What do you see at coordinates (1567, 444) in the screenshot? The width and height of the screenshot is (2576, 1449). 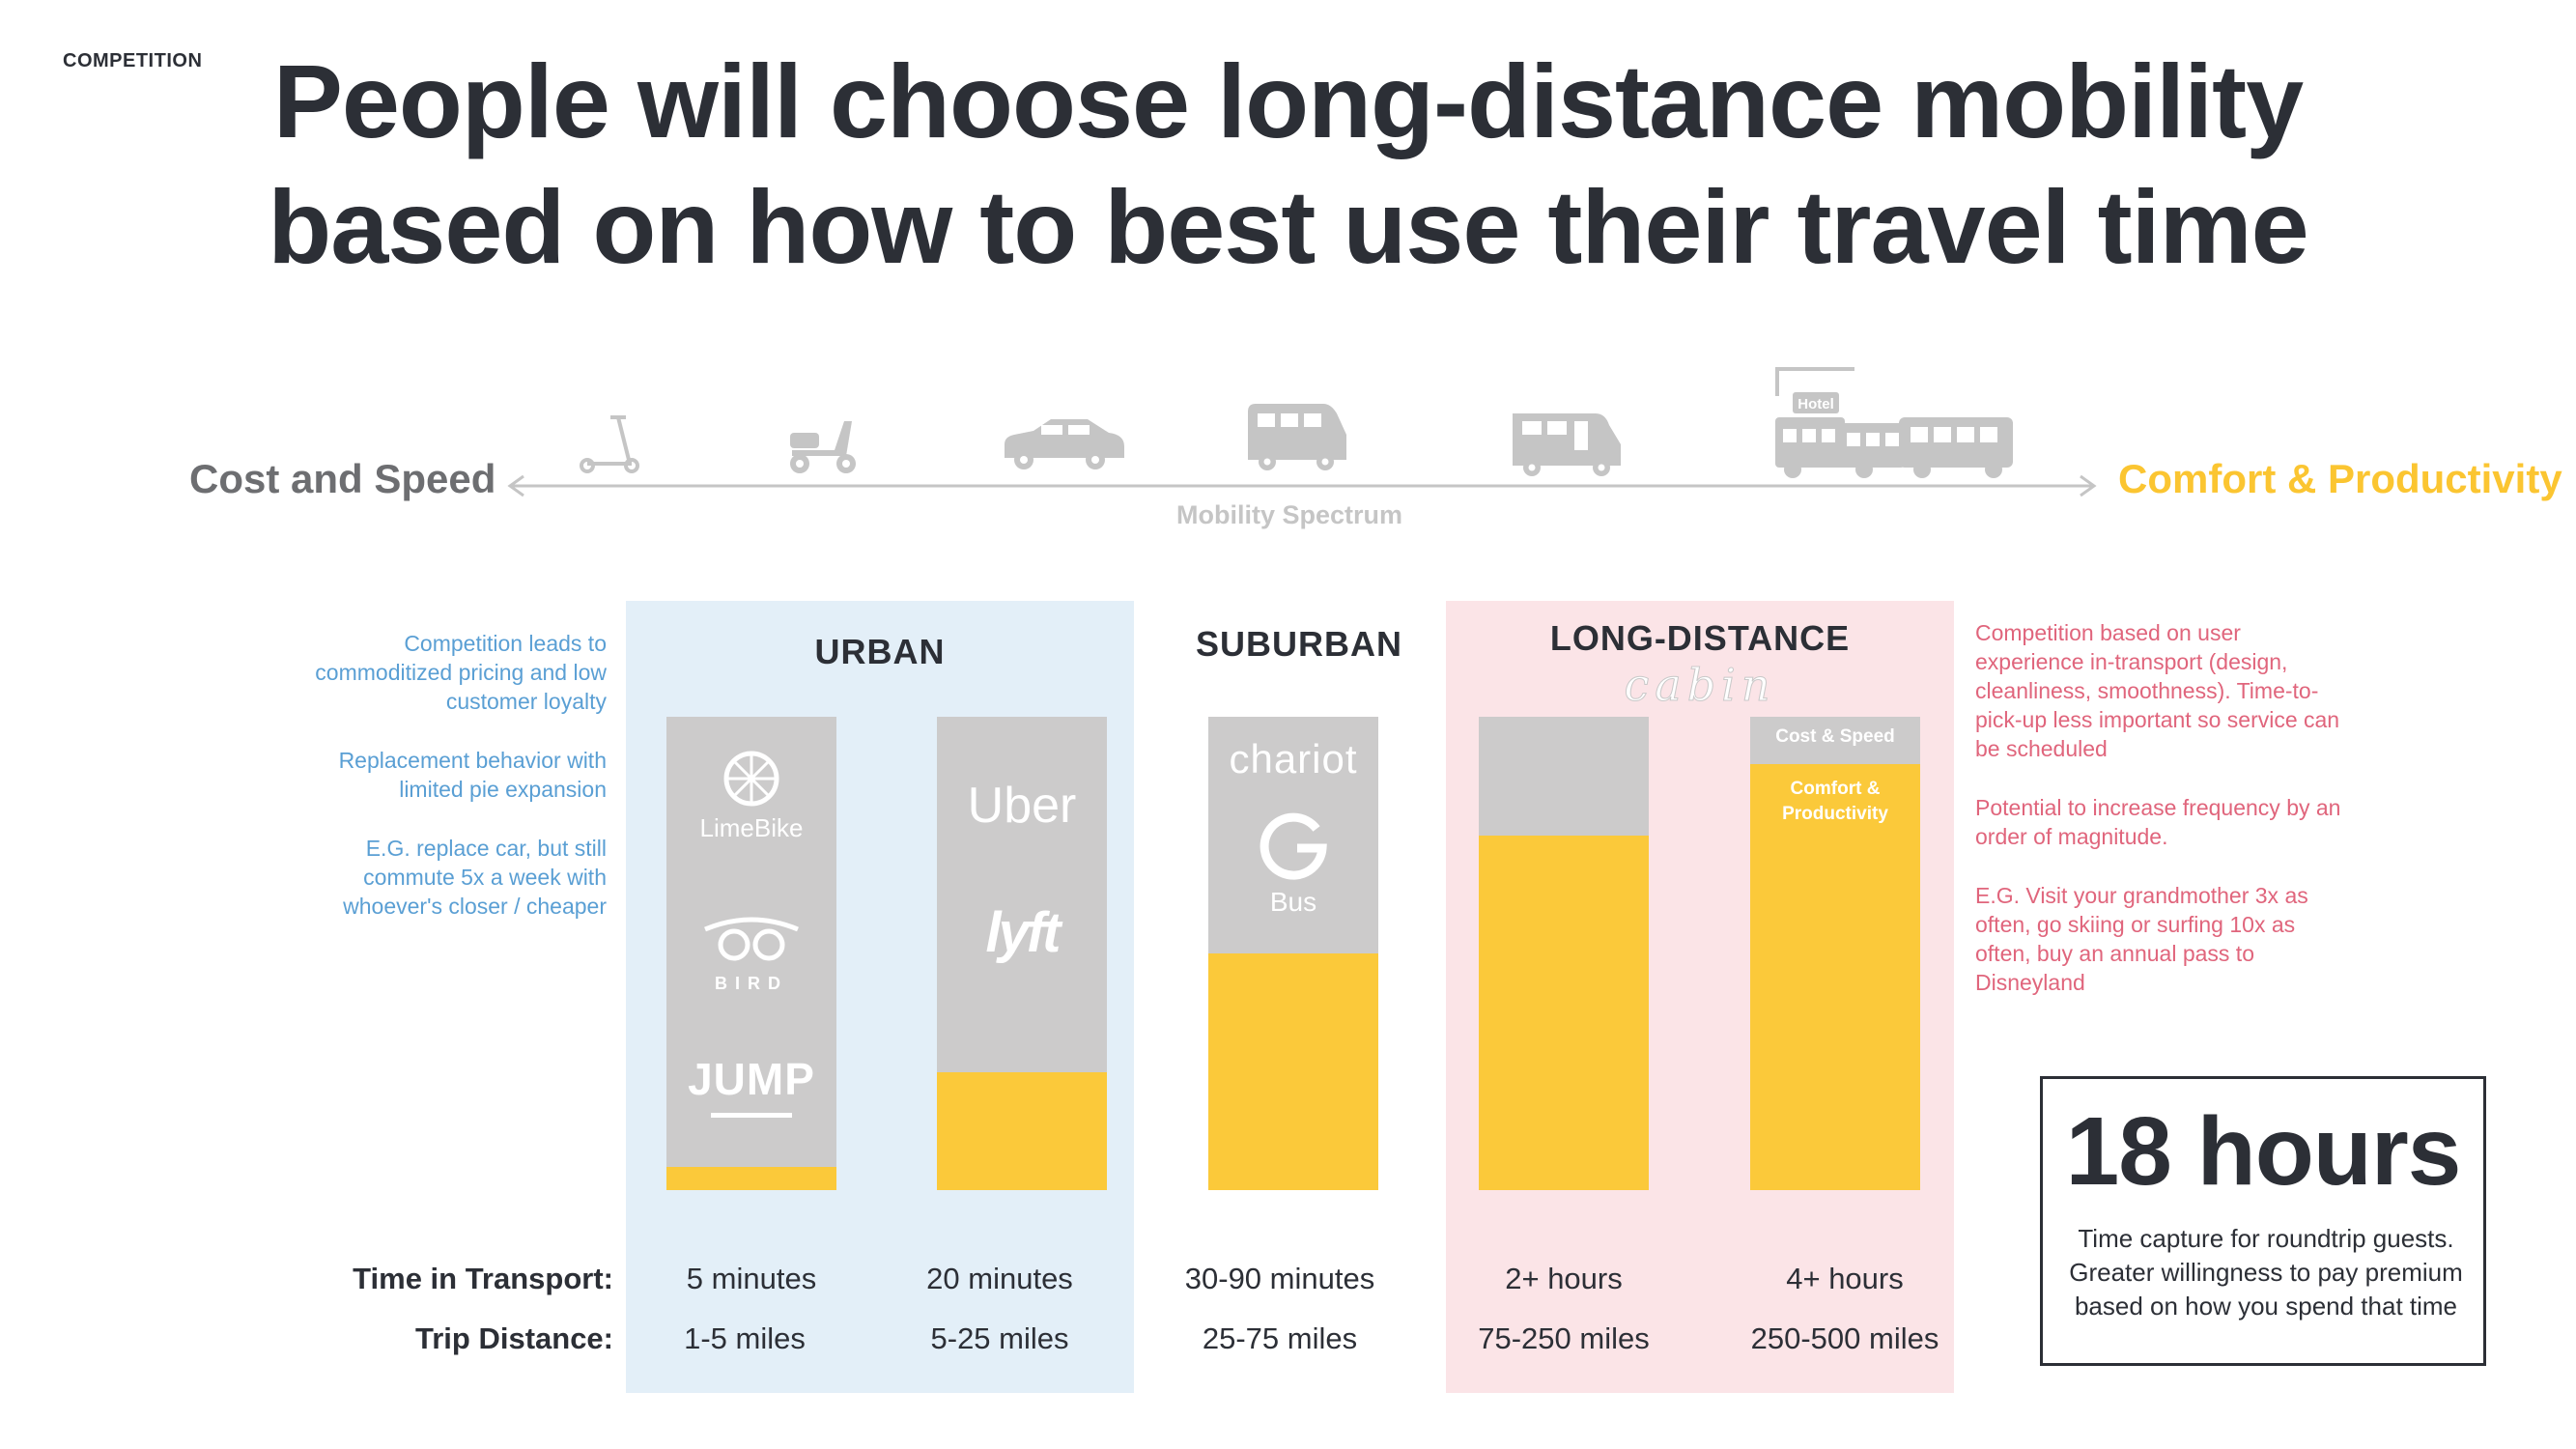 I see `rv-icon` at bounding box center [1567, 444].